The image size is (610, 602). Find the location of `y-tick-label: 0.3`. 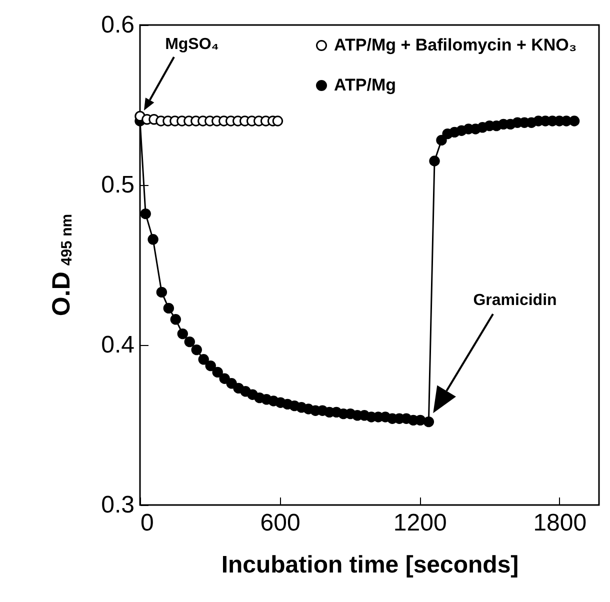

y-tick-label: 0.3 is located at coordinates (117, 505).